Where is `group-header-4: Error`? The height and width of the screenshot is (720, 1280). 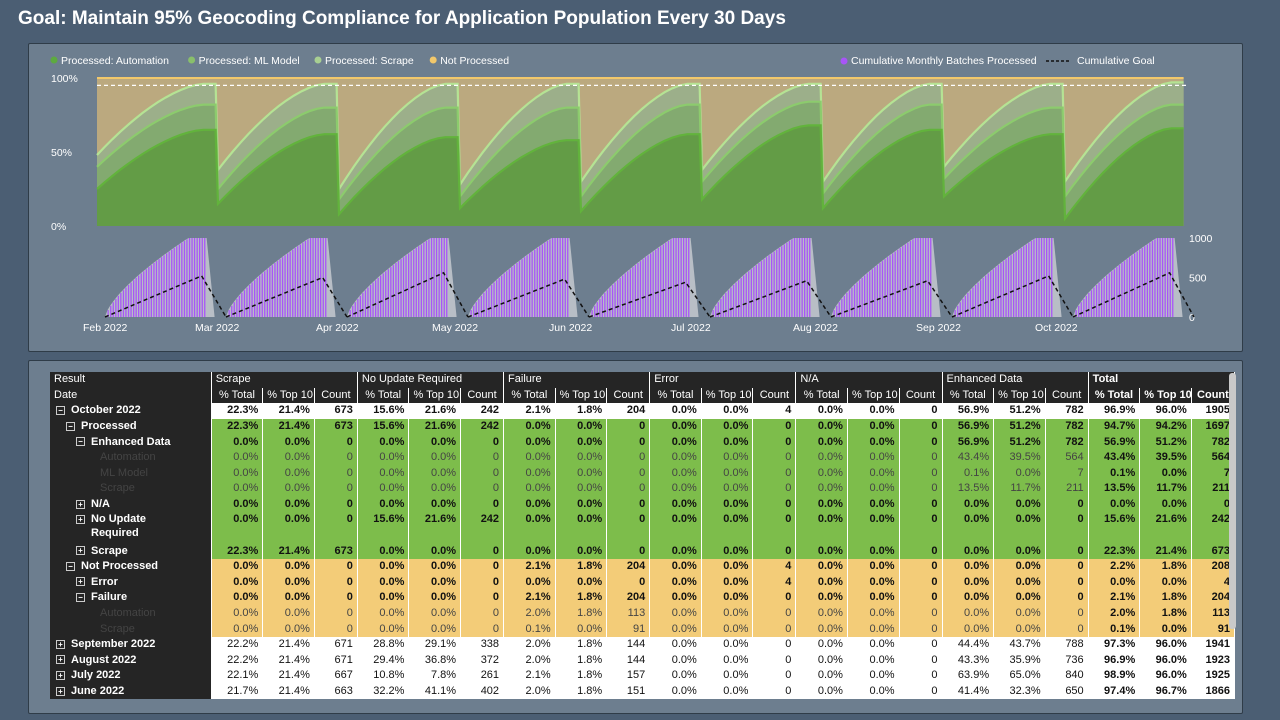 group-header-4: Error is located at coordinates (723, 380).